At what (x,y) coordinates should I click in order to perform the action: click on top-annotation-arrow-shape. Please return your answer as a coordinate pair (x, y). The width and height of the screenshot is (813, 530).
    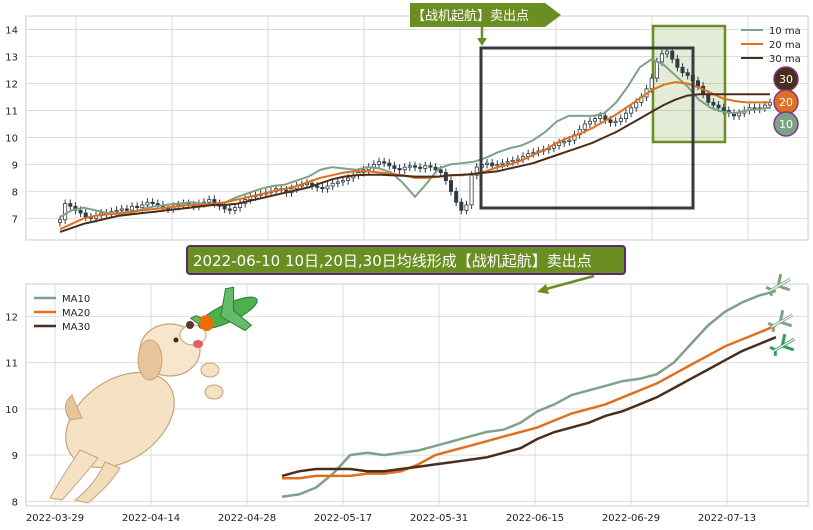
    Looking at the image, I should click on (485, 15).